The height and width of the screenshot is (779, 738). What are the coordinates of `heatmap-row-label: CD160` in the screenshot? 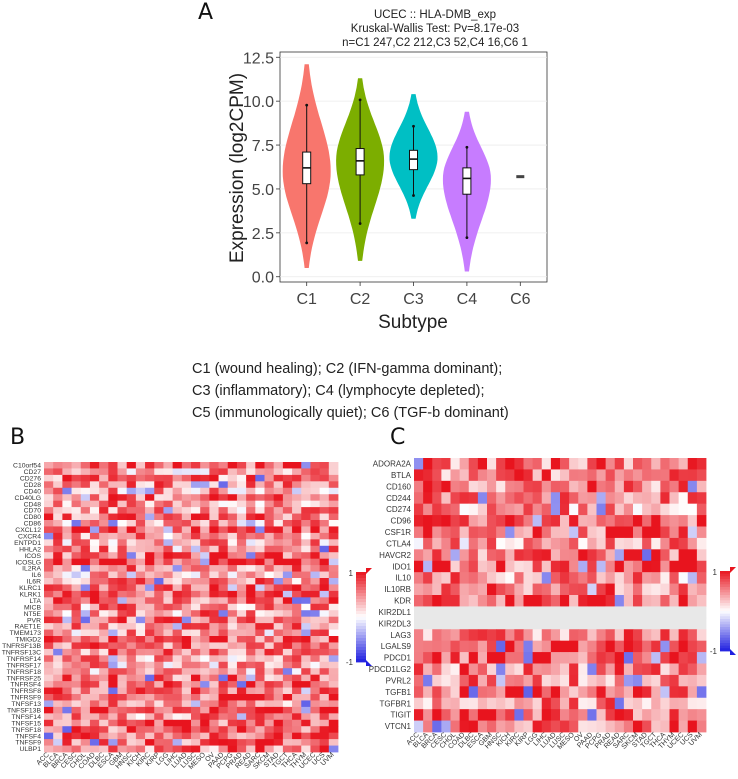 It's located at (398, 486).